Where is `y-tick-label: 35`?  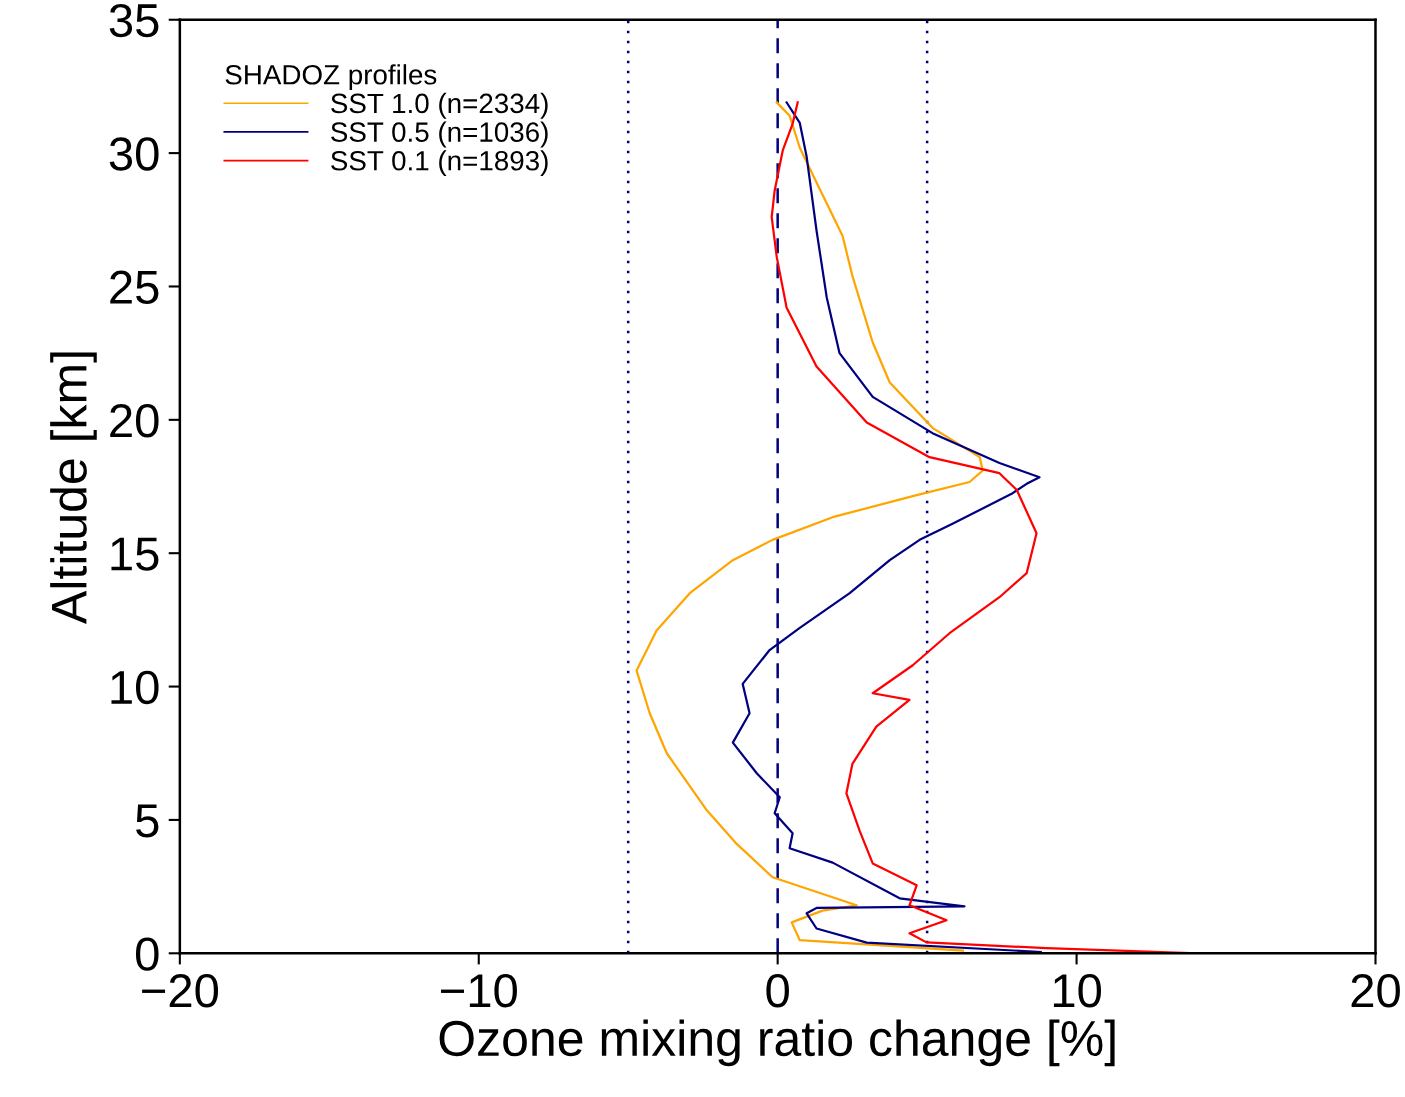 y-tick-label: 35 is located at coordinates (134, 20).